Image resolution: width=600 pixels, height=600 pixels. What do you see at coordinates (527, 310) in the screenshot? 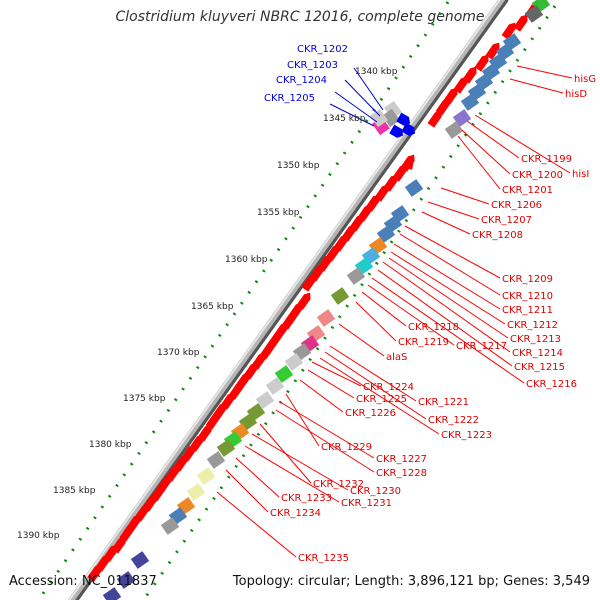
I see `gene-label: CKR_1211` at bounding box center [527, 310].